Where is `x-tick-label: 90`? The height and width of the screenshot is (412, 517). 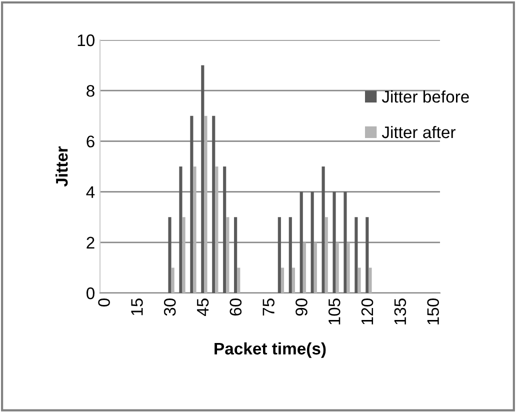 x-tick-label: 90 is located at coordinates (302, 307).